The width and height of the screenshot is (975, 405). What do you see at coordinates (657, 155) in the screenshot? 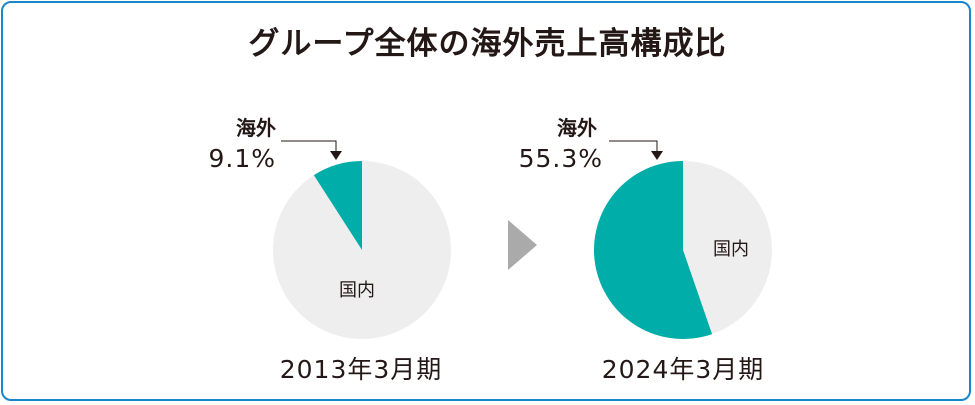
I see `pie-2024-leader-arrowhead` at bounding box center [657, 155].